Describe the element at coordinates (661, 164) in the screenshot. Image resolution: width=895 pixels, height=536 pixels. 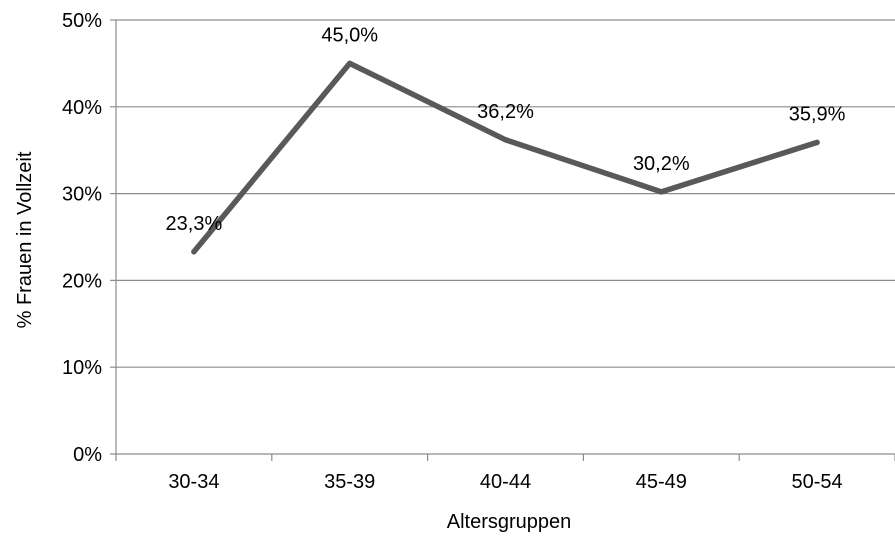
I see `data-label: 30,2%` at that location.